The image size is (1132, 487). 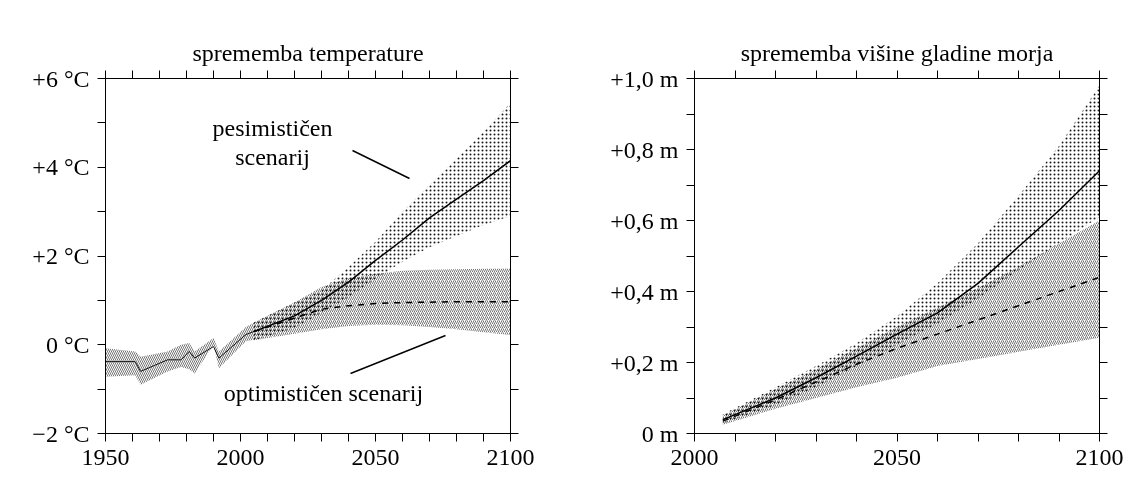 I want to click on x-tick-label: 2000, so click(x=240, y=456).